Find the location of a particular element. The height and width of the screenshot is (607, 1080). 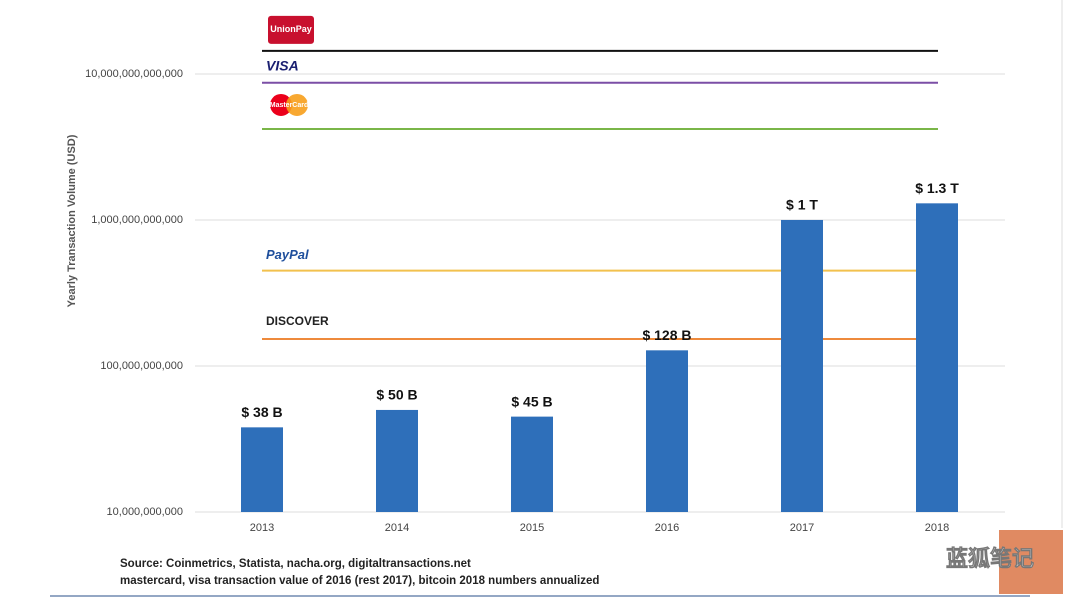

watermark: 蓝狐笔记 is located at coordinates (990, 558).